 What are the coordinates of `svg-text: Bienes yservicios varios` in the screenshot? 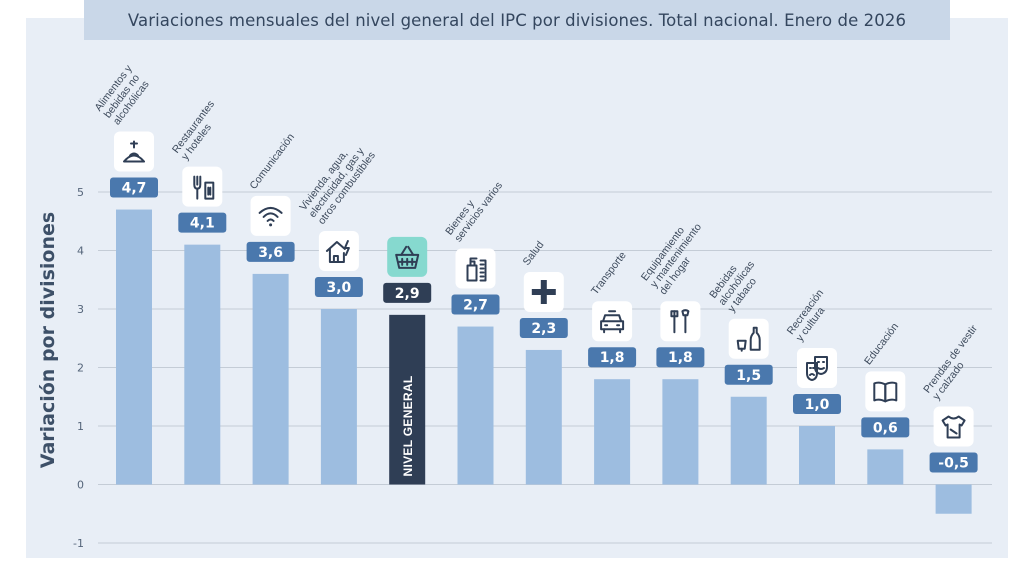 It's located at (474, 208).